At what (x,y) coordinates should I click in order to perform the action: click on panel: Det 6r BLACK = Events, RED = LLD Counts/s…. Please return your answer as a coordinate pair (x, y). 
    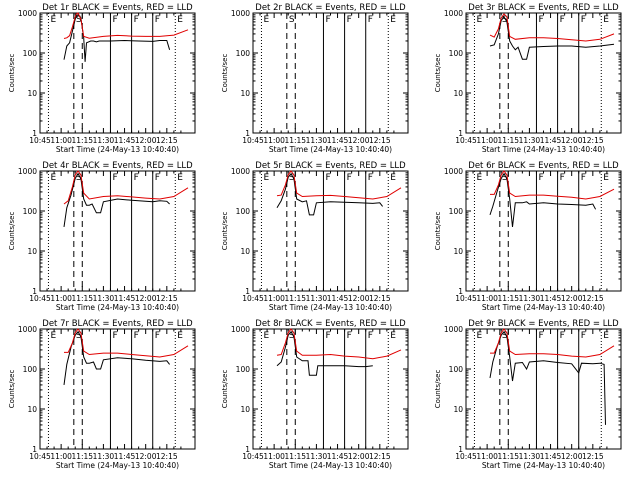
    Looking at the image, I should click on (528, 236).